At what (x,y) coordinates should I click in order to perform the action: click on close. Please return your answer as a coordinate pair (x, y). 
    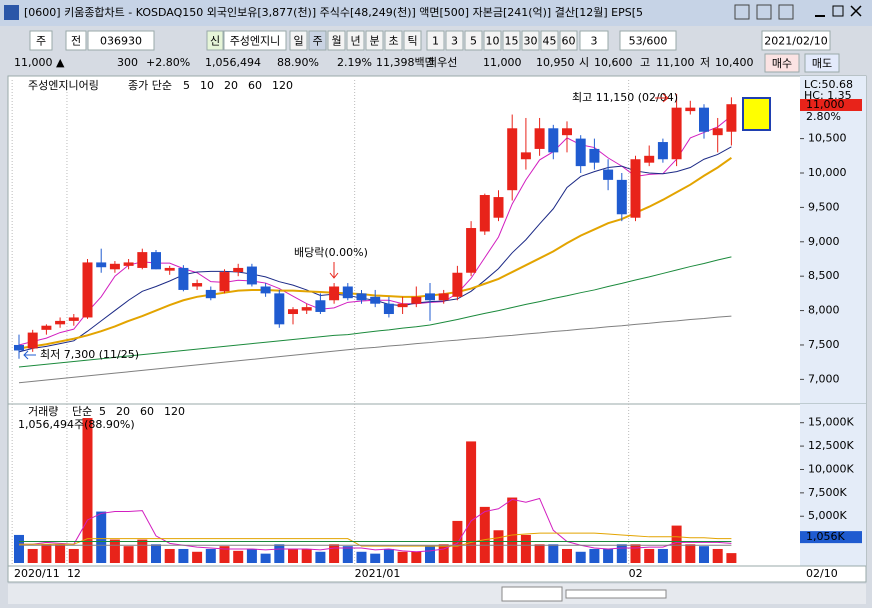
    Looking at the image, I should click on (856, 11).